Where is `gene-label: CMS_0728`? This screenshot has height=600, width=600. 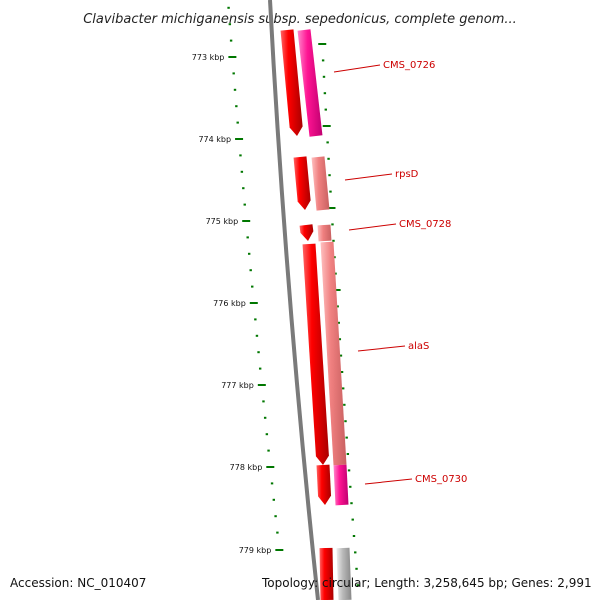
gene-label: CMS_0728 is located at coordinates (425, 224).